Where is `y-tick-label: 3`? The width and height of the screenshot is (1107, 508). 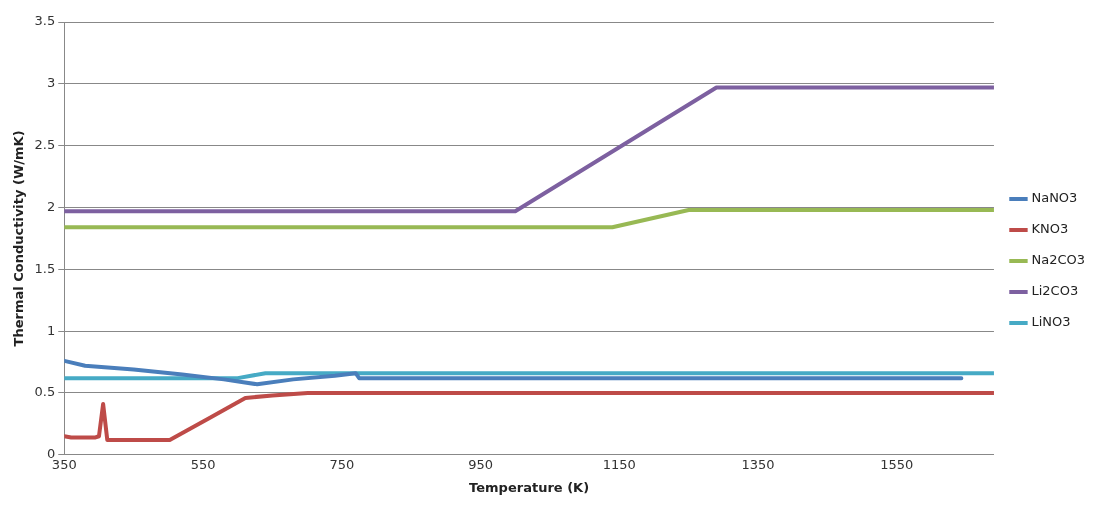 y-tick-label: 3 is located at coordinates (51, 83).